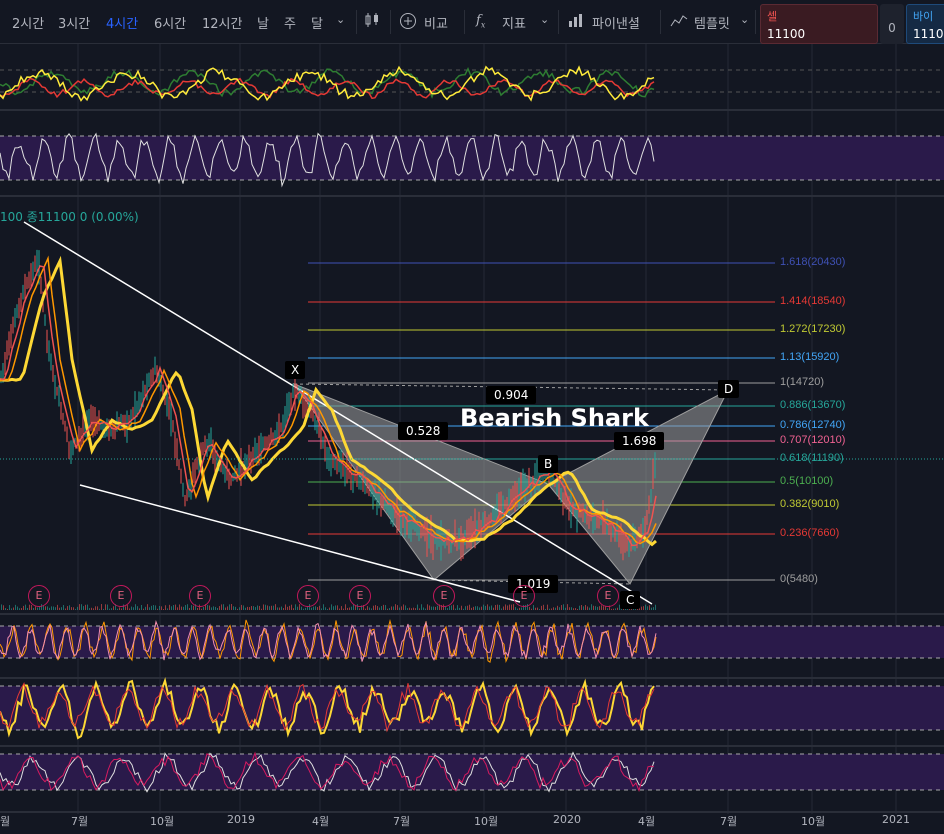 The height and width of the screenshot is (834, 944). What do you see at coordinates (74, 24) in the screenshot?
I see `interval-3h: 3시간` at bounding box center [74, 24].